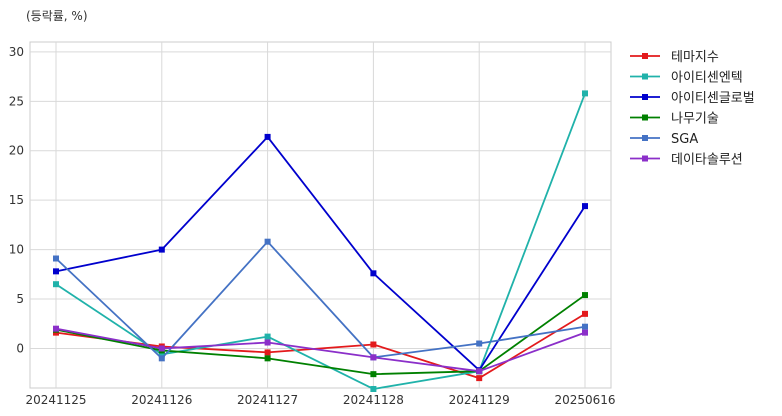  I want to click on legend-item: 테마지수, so click(674, 57).